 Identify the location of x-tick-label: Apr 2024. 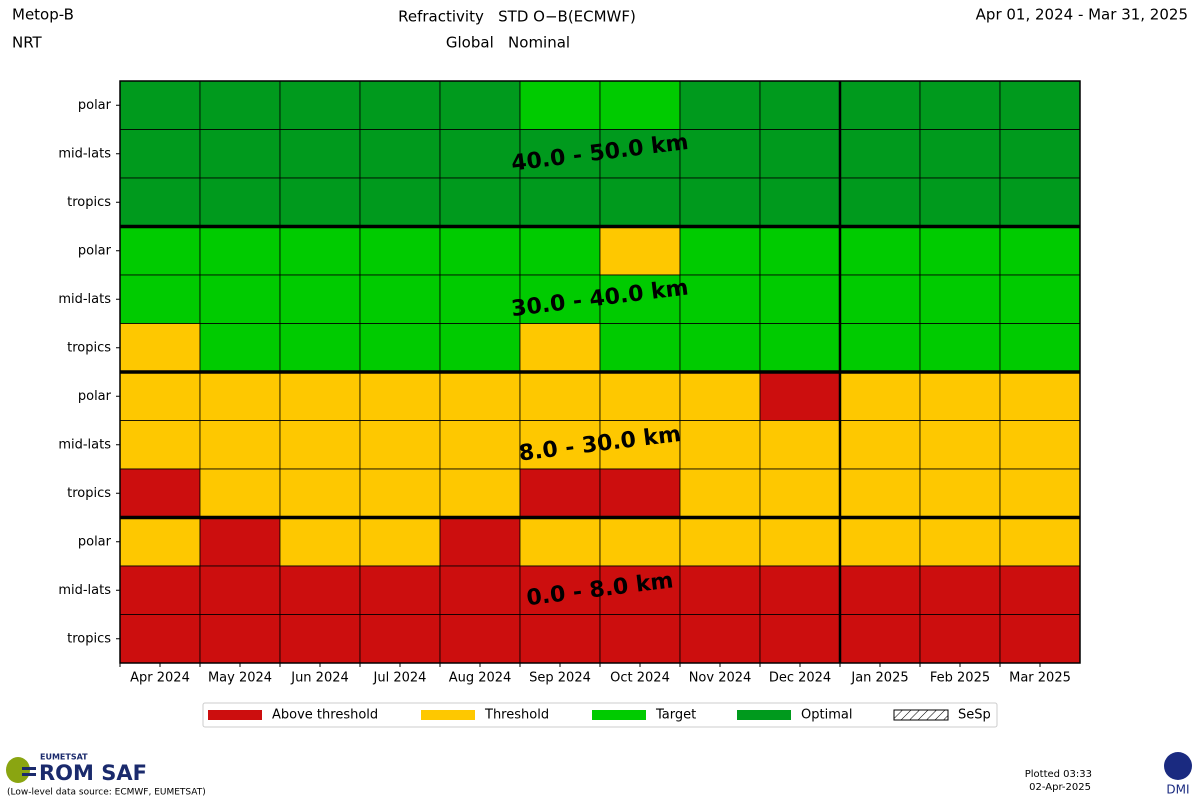
(160, 678).